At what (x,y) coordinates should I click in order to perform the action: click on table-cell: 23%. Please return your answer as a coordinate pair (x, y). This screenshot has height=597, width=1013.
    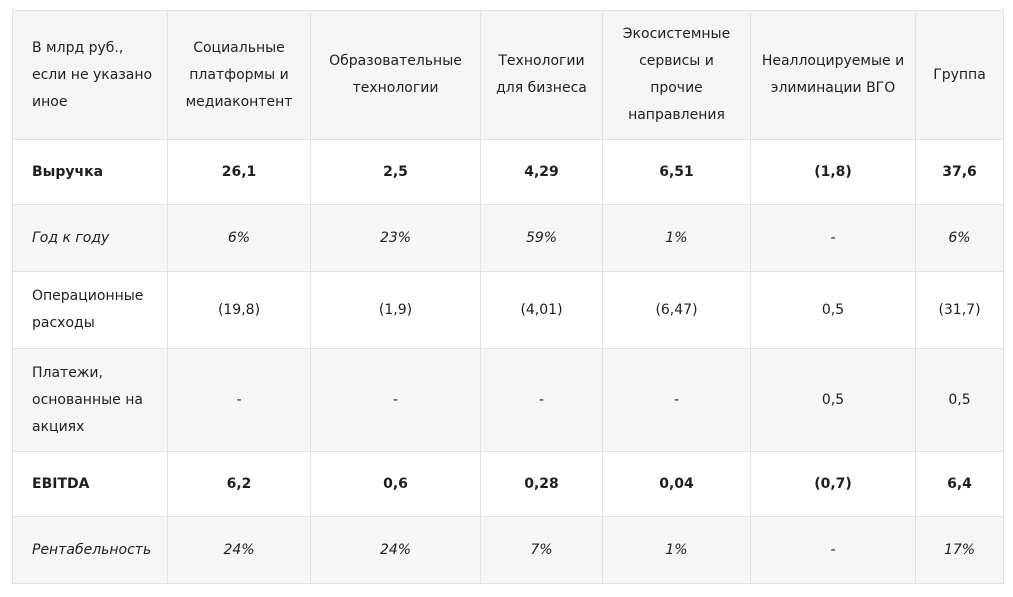
    Looking at the image, I should click on (395, 238).